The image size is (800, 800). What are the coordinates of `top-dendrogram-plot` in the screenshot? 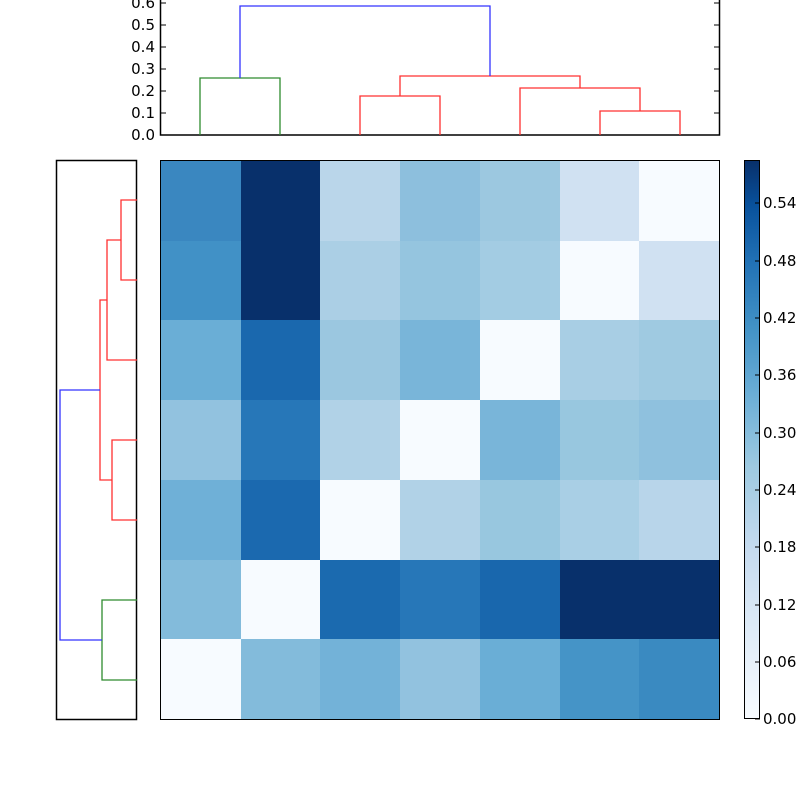 It's located at (440, 68).